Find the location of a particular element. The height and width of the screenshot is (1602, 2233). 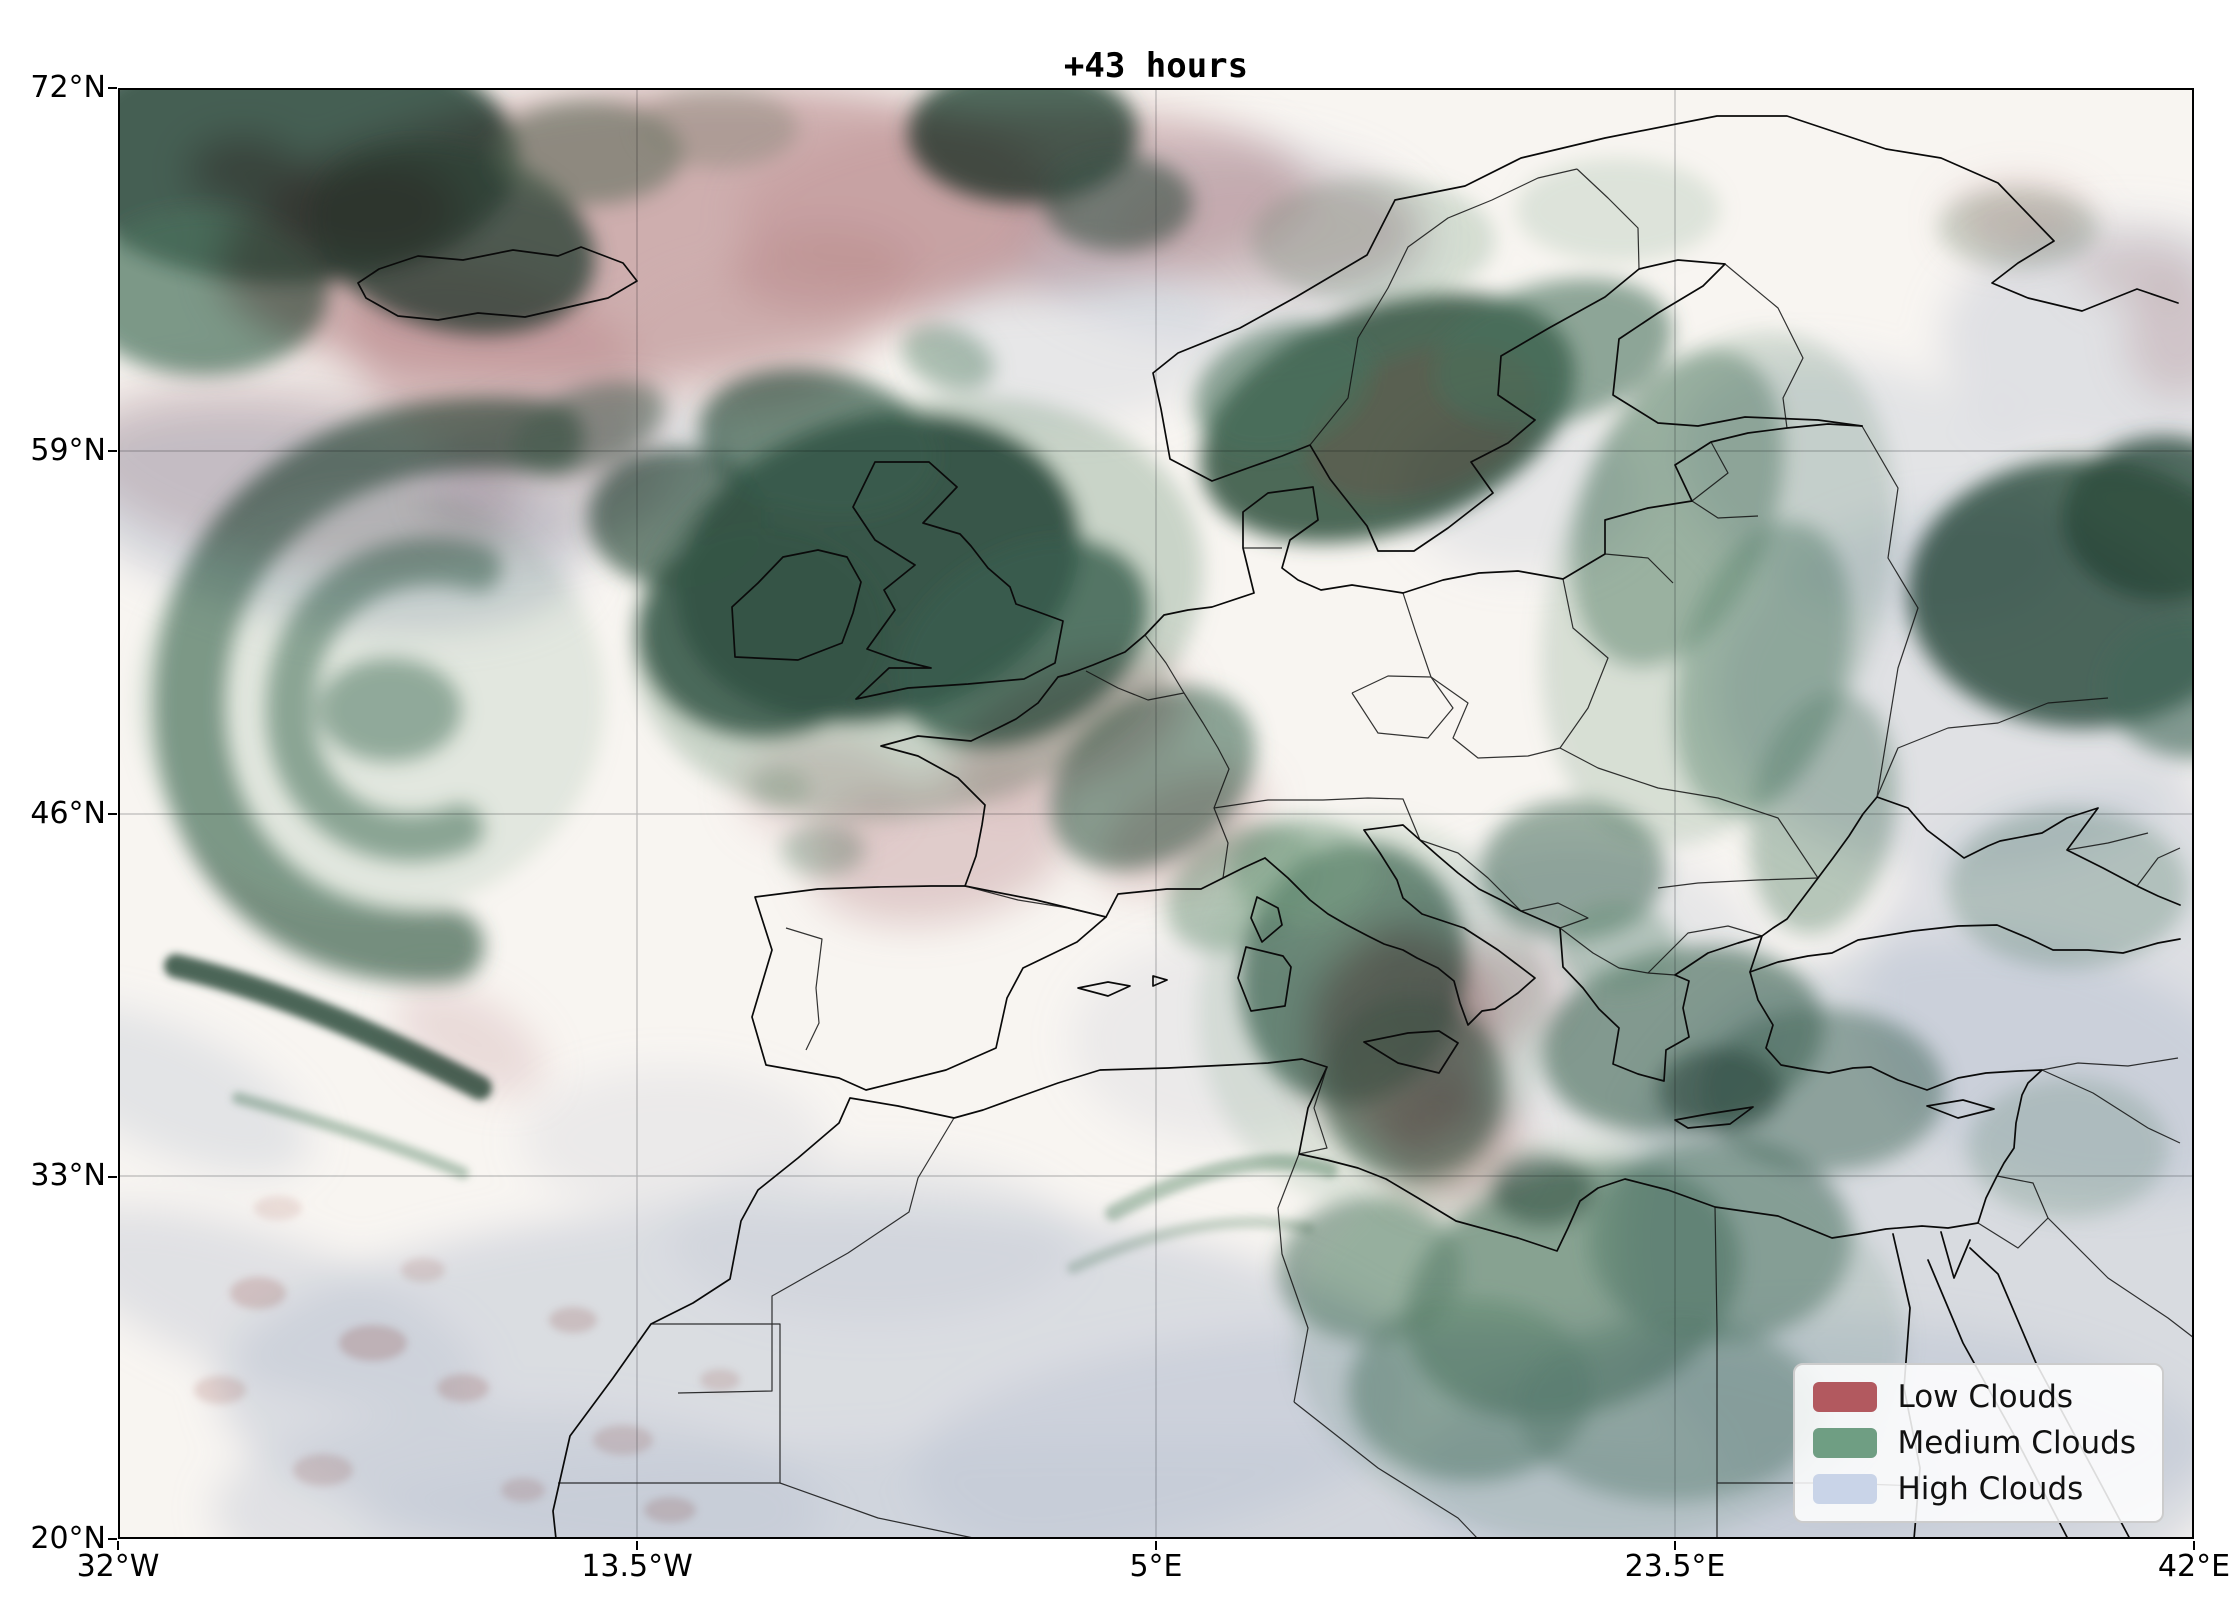

legend-label-high-clouds: High Clouds is located at coordinates (1990, 1489).